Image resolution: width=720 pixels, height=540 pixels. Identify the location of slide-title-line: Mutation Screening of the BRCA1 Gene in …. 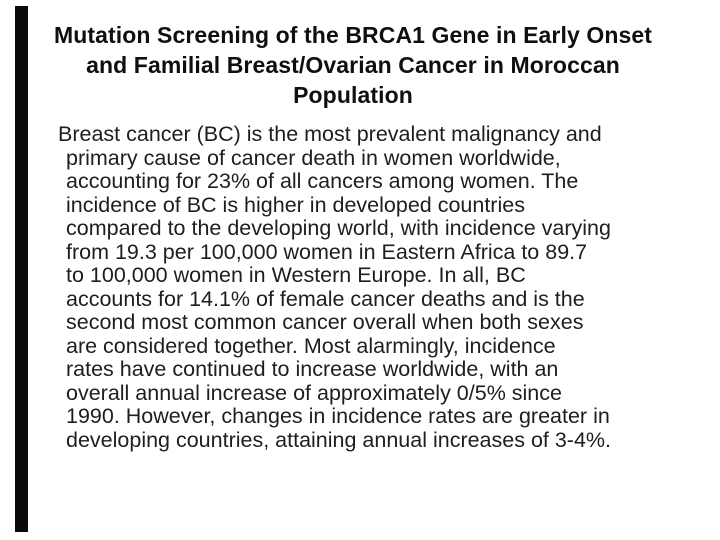
(353, 35).